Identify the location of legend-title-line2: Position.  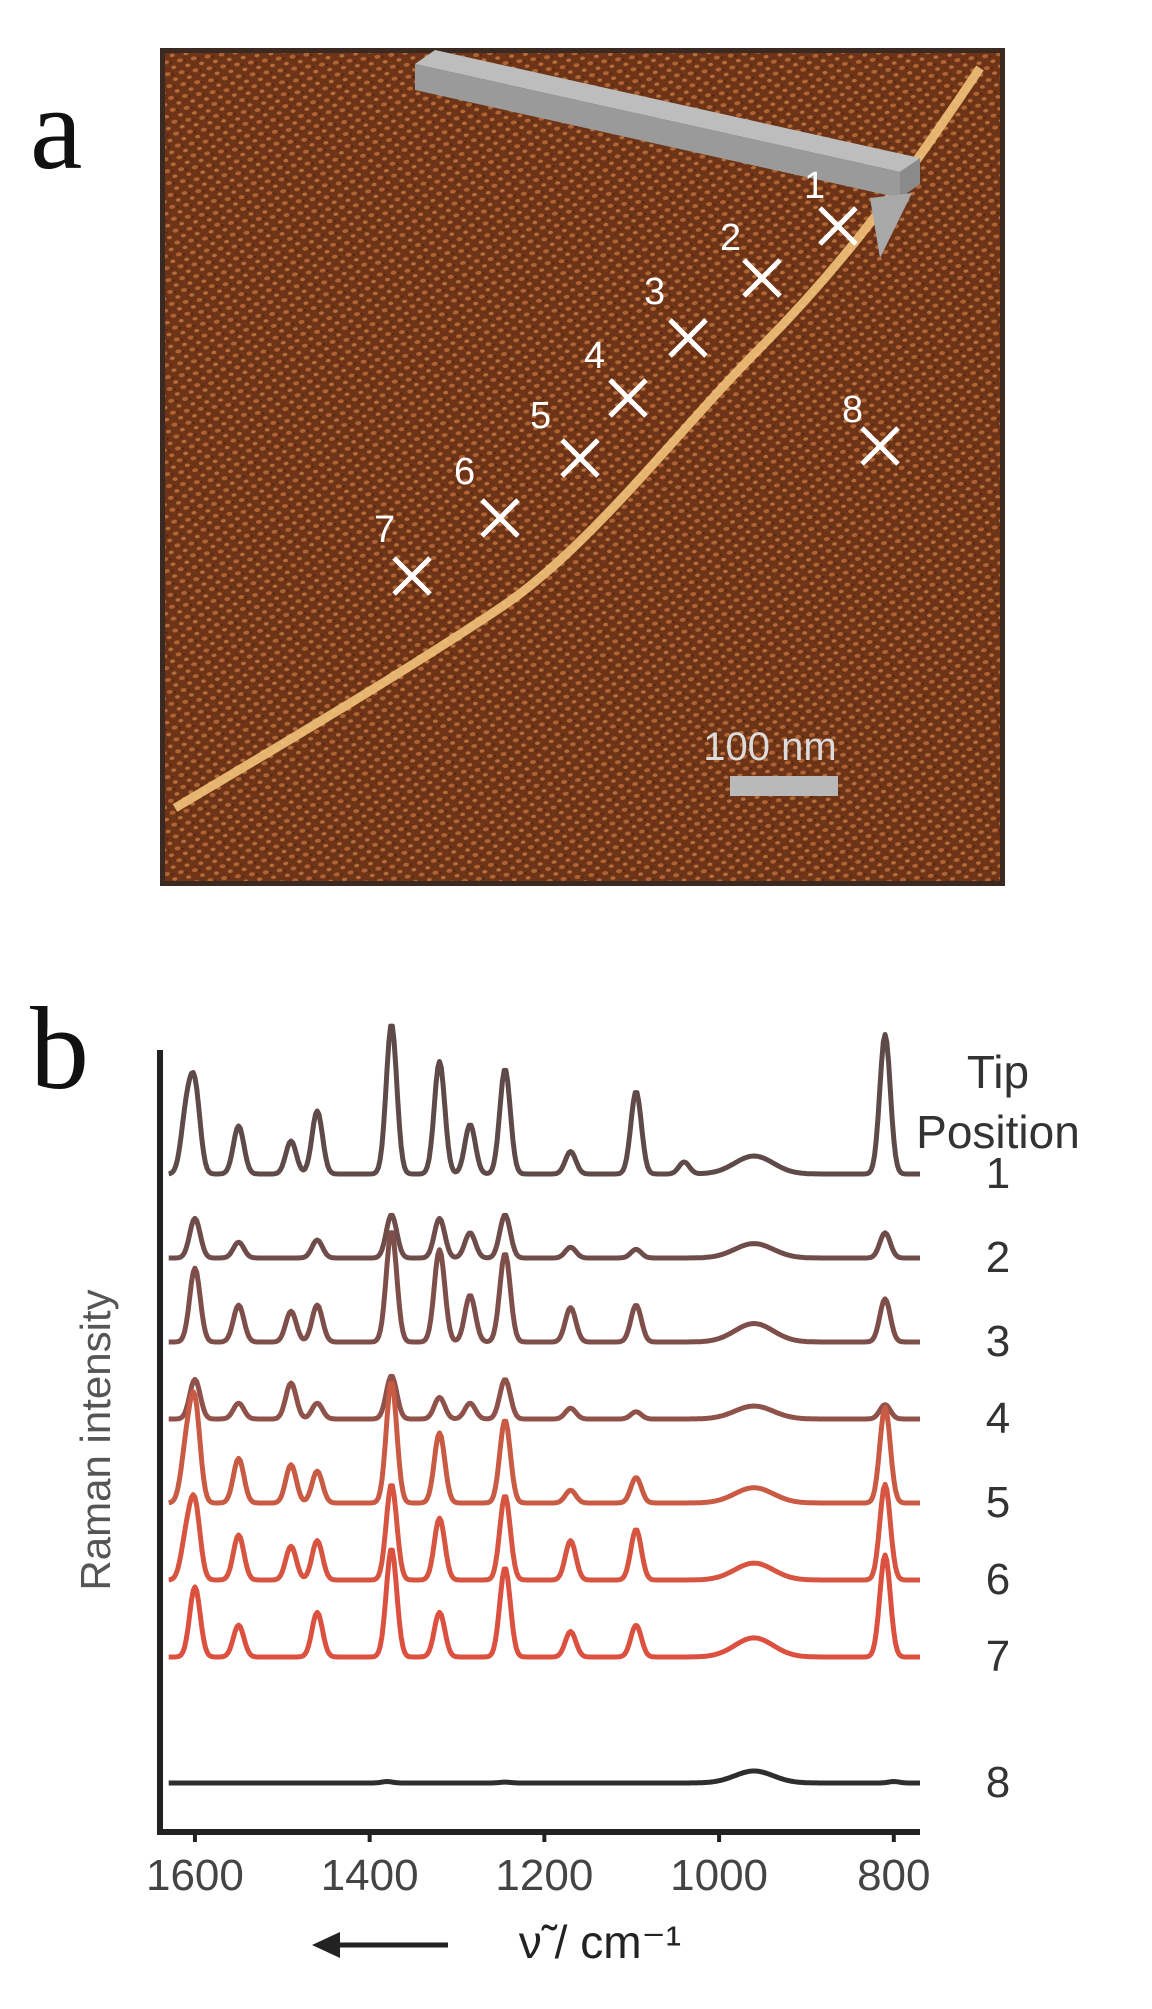
(998, 1132).